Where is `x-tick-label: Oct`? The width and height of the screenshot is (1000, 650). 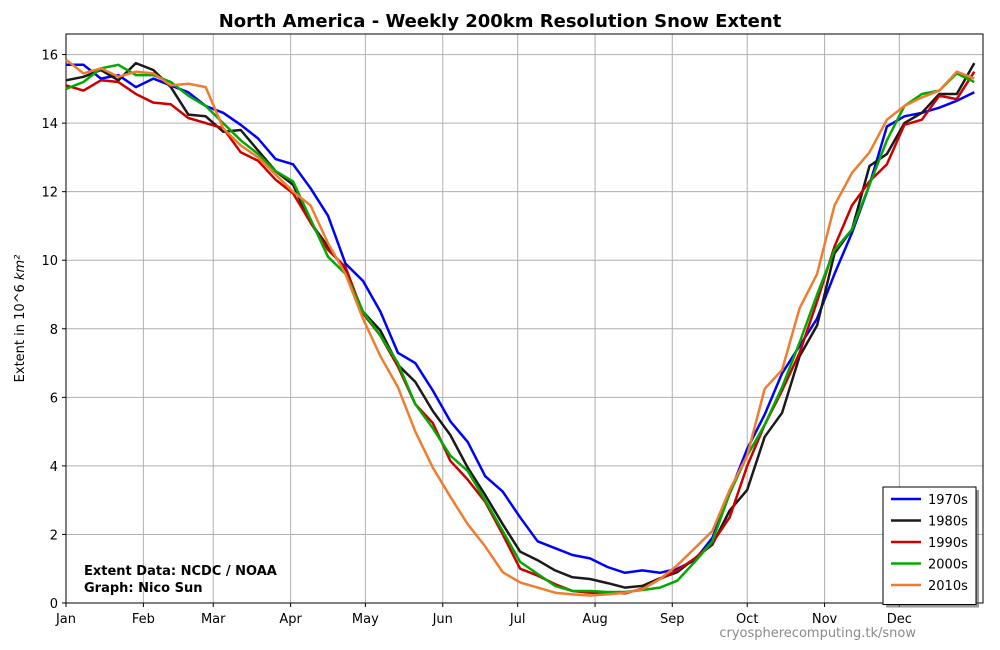 x-tick-label: Oct is located at coordinates (747, 619).